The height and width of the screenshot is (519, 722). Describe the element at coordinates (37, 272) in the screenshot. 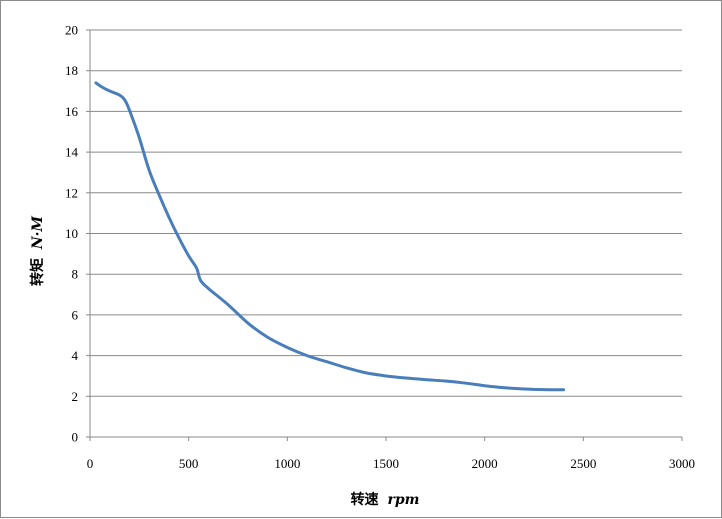

I see `y-axis-title-main: 转矩` at that location.